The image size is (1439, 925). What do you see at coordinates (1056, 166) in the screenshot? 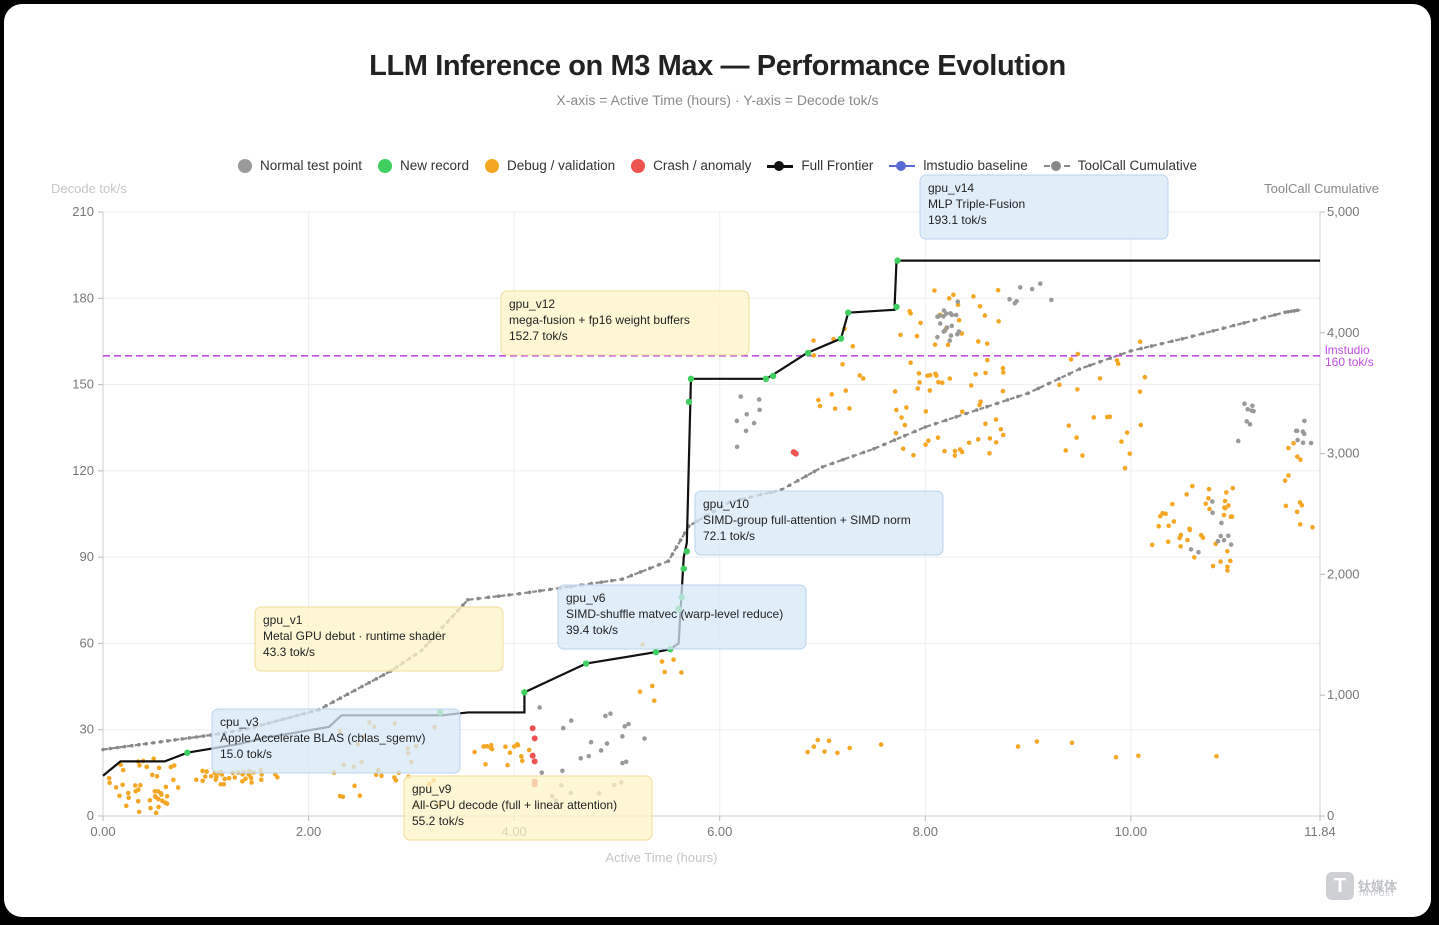
I see `dashed-line-icon` at bounding box center [1056, 166].